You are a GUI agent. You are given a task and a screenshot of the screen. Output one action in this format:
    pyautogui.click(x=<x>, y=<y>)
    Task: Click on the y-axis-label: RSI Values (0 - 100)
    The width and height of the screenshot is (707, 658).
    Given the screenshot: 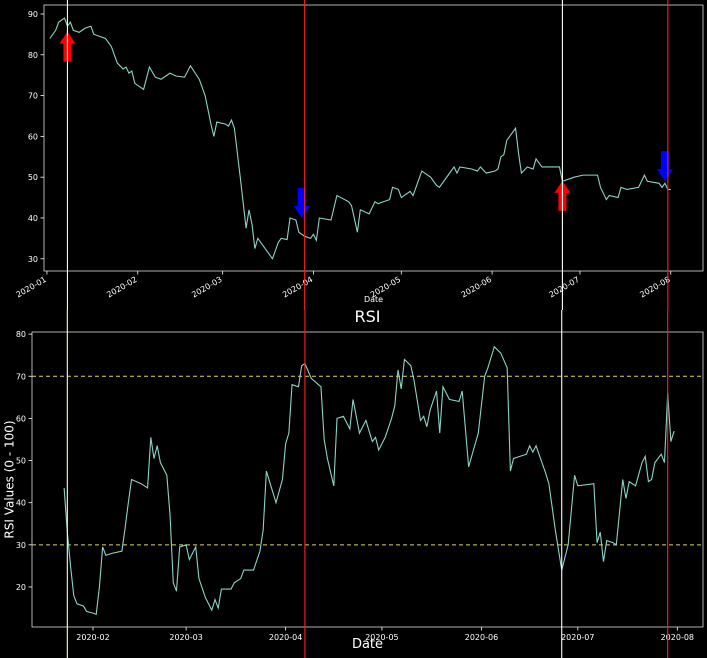 What is the action you would take?
    pyautogui.click(x=10, y=479)
    